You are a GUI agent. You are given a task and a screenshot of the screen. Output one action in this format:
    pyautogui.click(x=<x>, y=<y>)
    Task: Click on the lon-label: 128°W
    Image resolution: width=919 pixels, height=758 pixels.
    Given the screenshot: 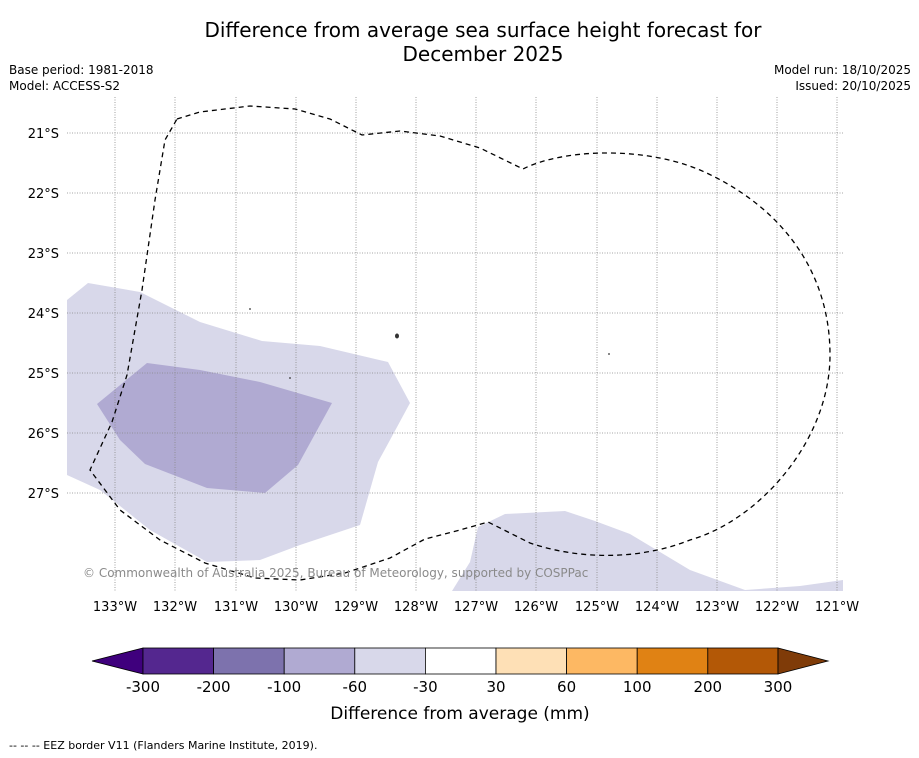 What is the action you would take?
    pyautogui.click(x=416, y=607)
    